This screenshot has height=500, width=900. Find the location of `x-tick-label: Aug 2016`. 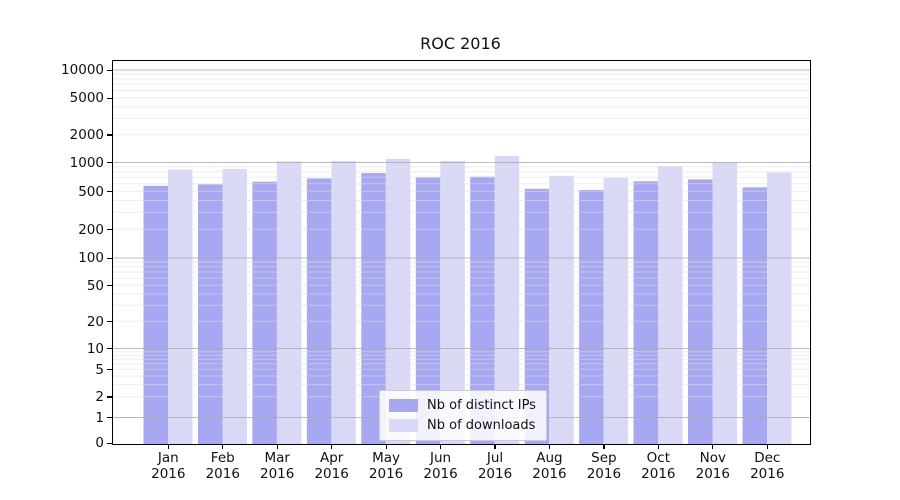

x-tick-label: Aug 2016 is located at coordinates (549, 466).